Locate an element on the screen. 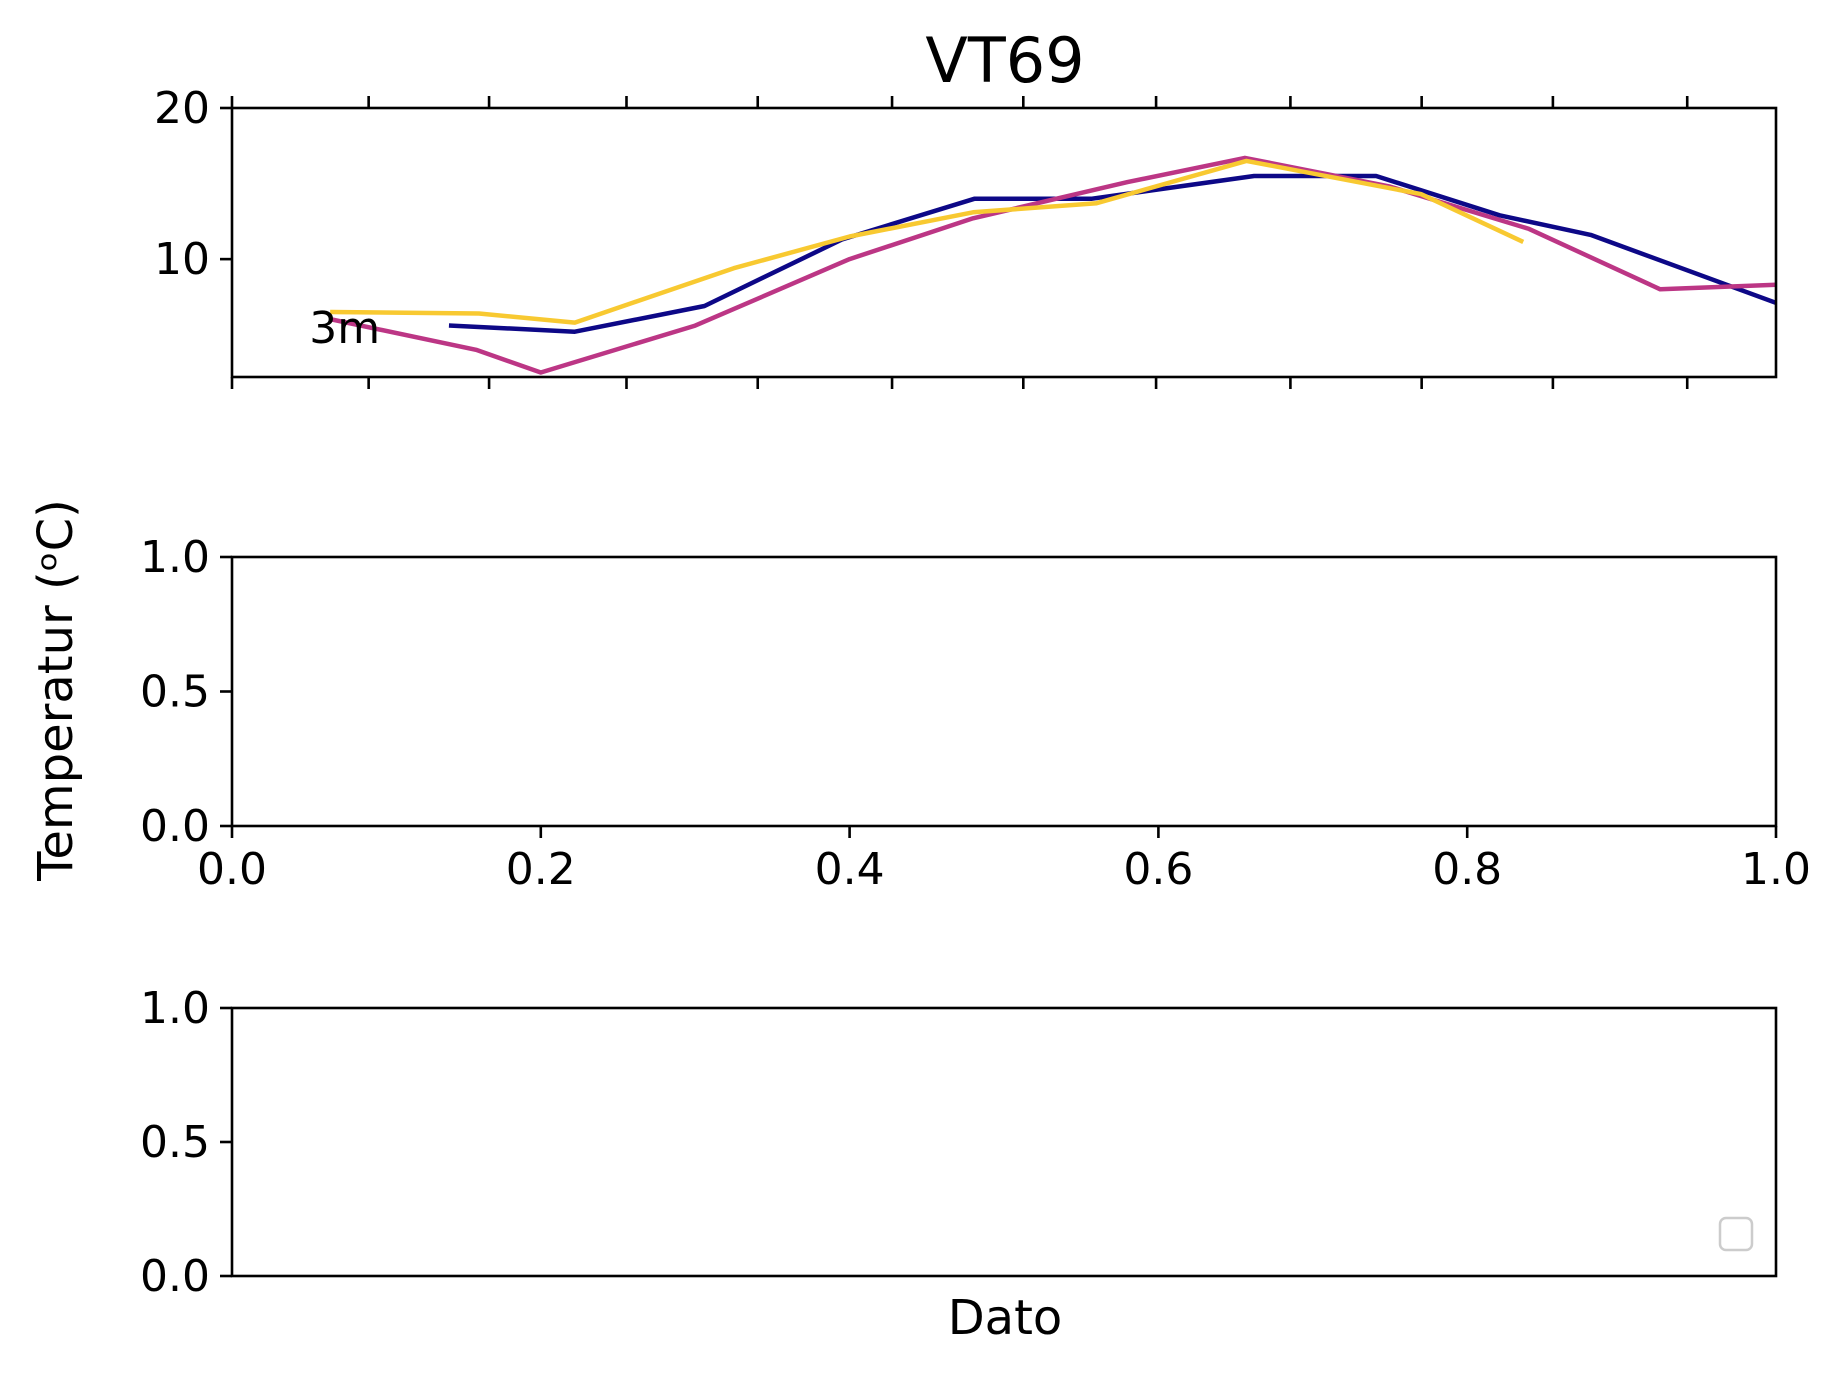 The height and width of the screenshot is (1373, 1843). y-axis-label: Temperatur (ᵒC) is located at coordinates (56, 690).